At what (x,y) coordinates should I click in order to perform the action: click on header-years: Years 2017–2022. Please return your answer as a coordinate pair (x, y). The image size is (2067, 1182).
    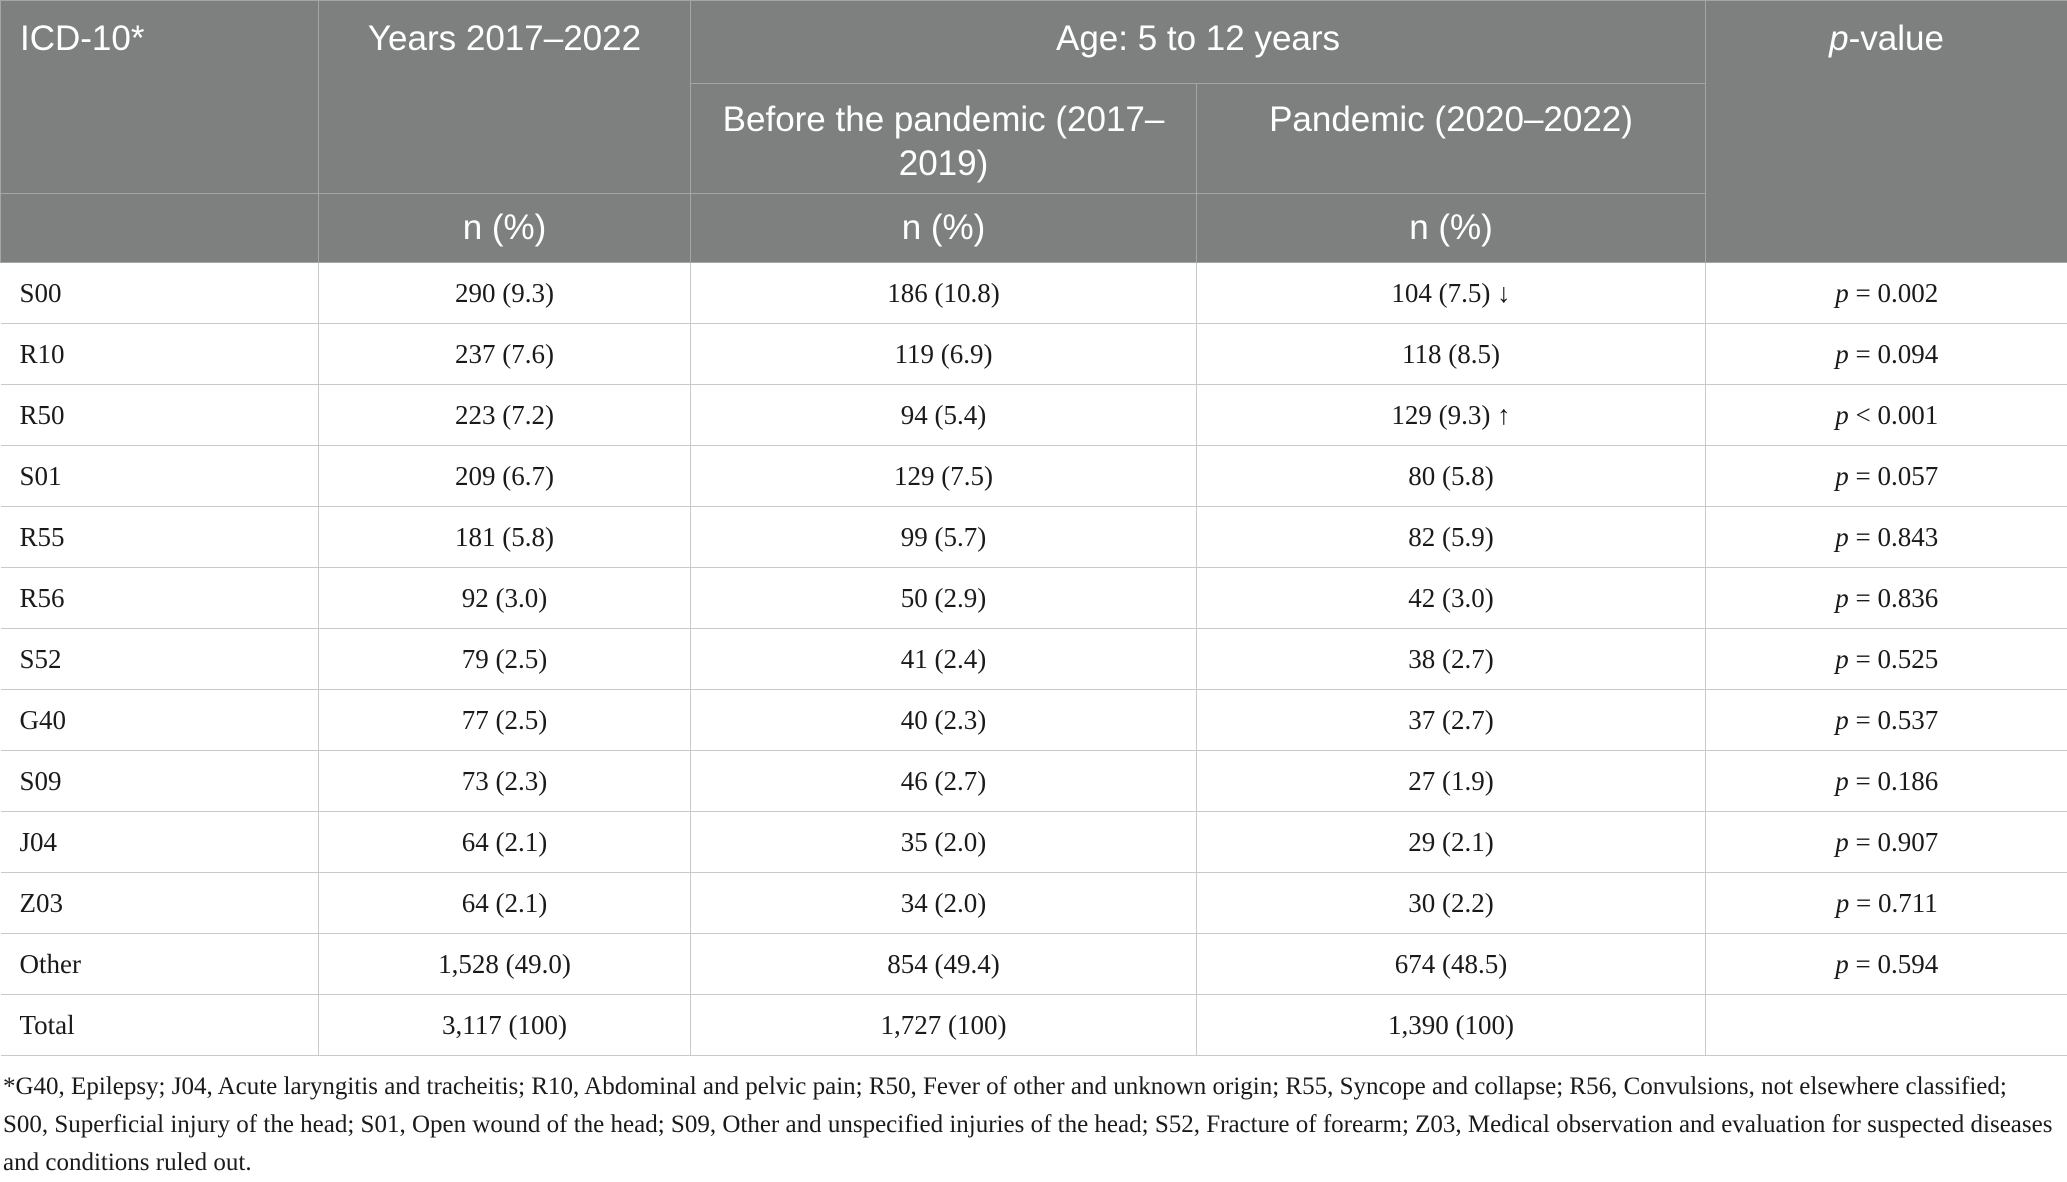
    Looking at the image, I should click on (505, 97).